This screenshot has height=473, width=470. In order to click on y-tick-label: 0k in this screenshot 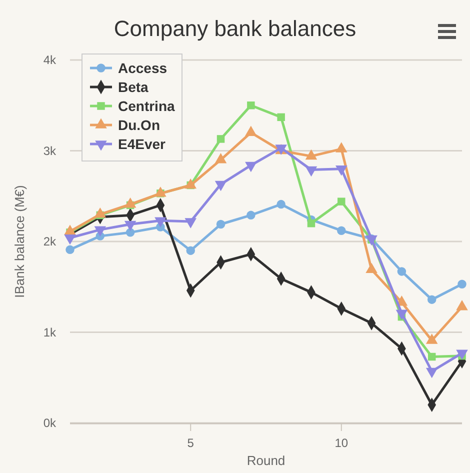, I will do `click(50, 423)`.